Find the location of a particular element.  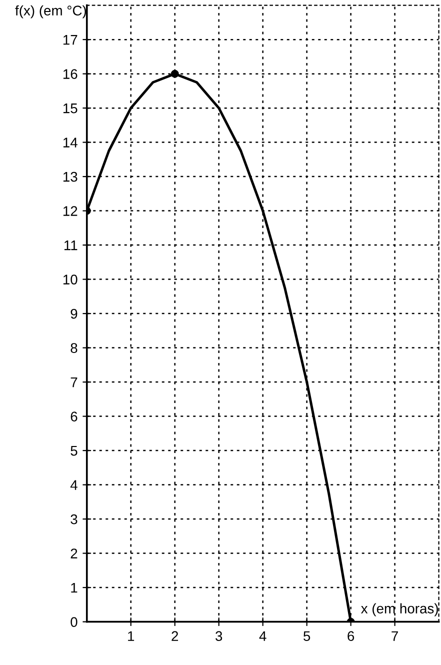

x-tick-label: 6 is located at coordinates (351, 636).